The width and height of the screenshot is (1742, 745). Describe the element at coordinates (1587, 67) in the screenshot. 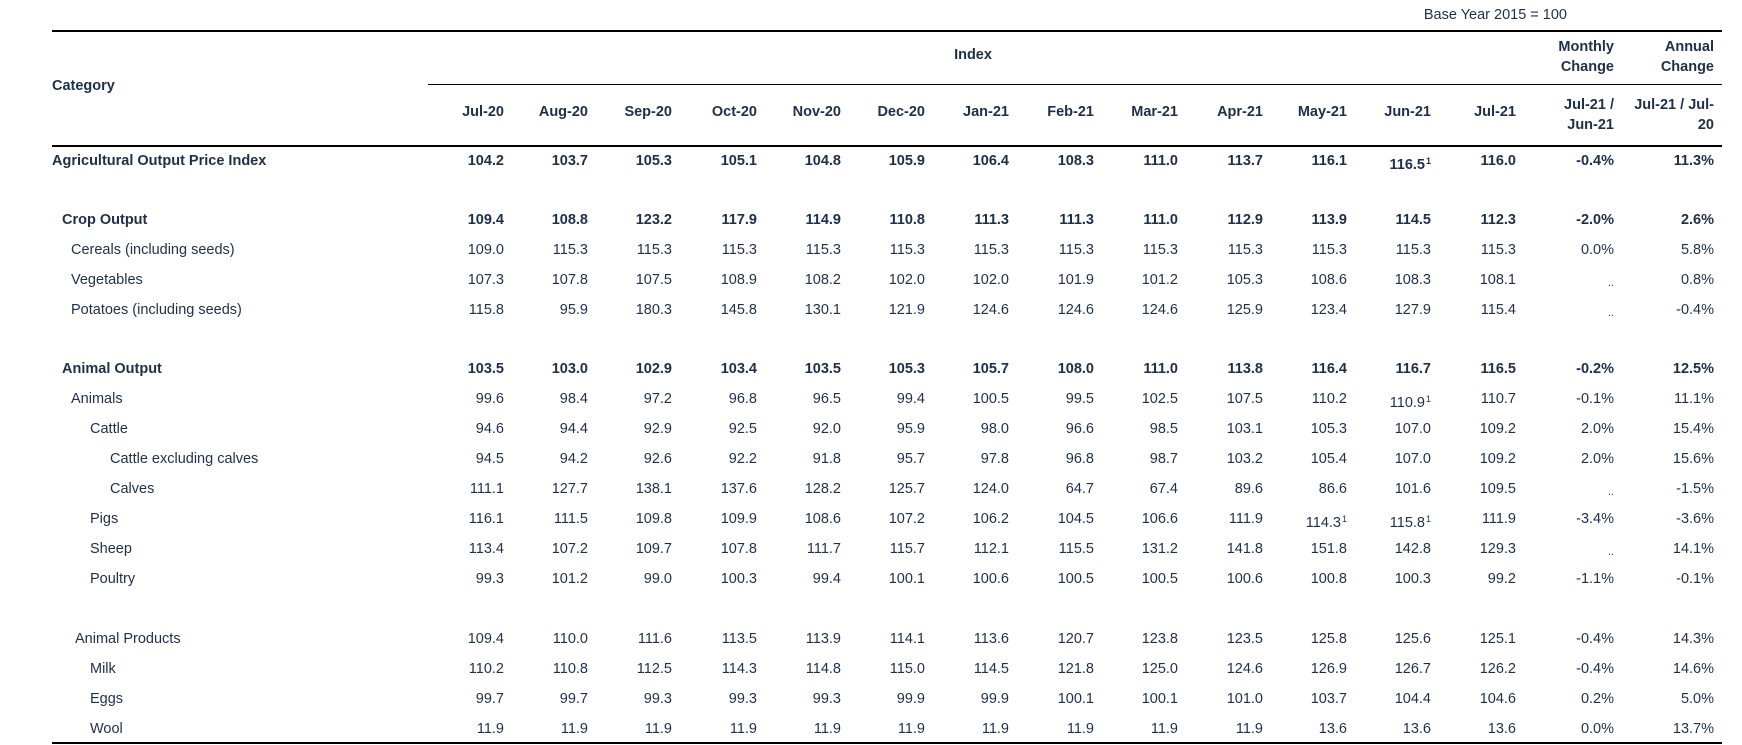

I see `monthly-change-line2: Change` at that location.